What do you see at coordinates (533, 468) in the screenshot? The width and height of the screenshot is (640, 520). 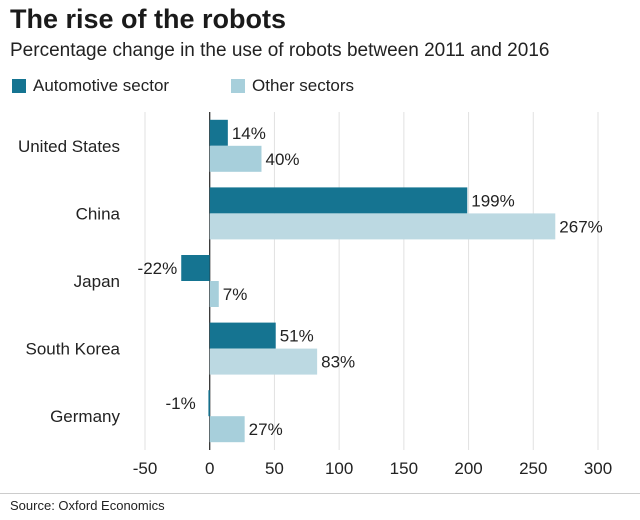 I see `x-tick-label: 250` at bounding box center [533, 468].